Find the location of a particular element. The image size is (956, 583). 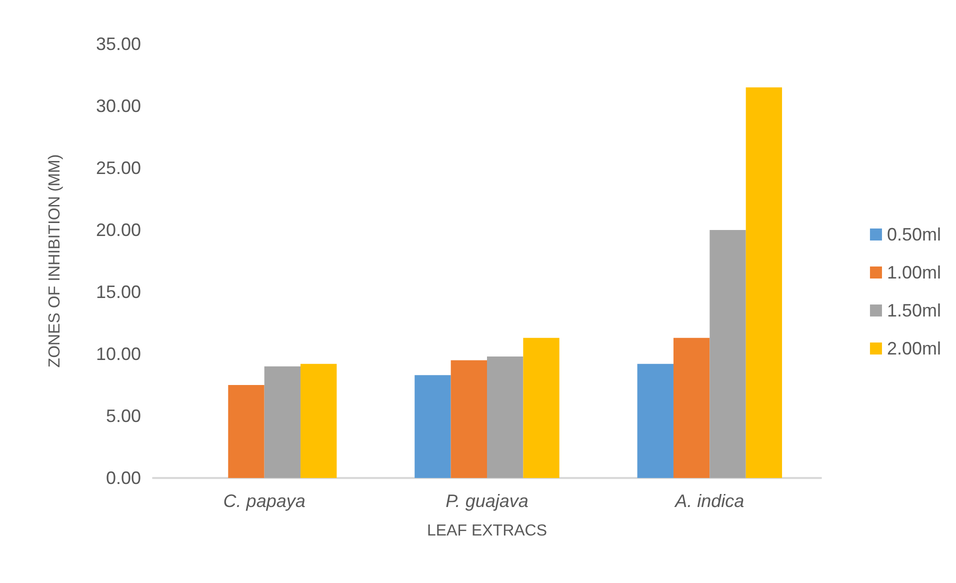

y-tick-label: 0.00 is located at coordinates (123, 478).